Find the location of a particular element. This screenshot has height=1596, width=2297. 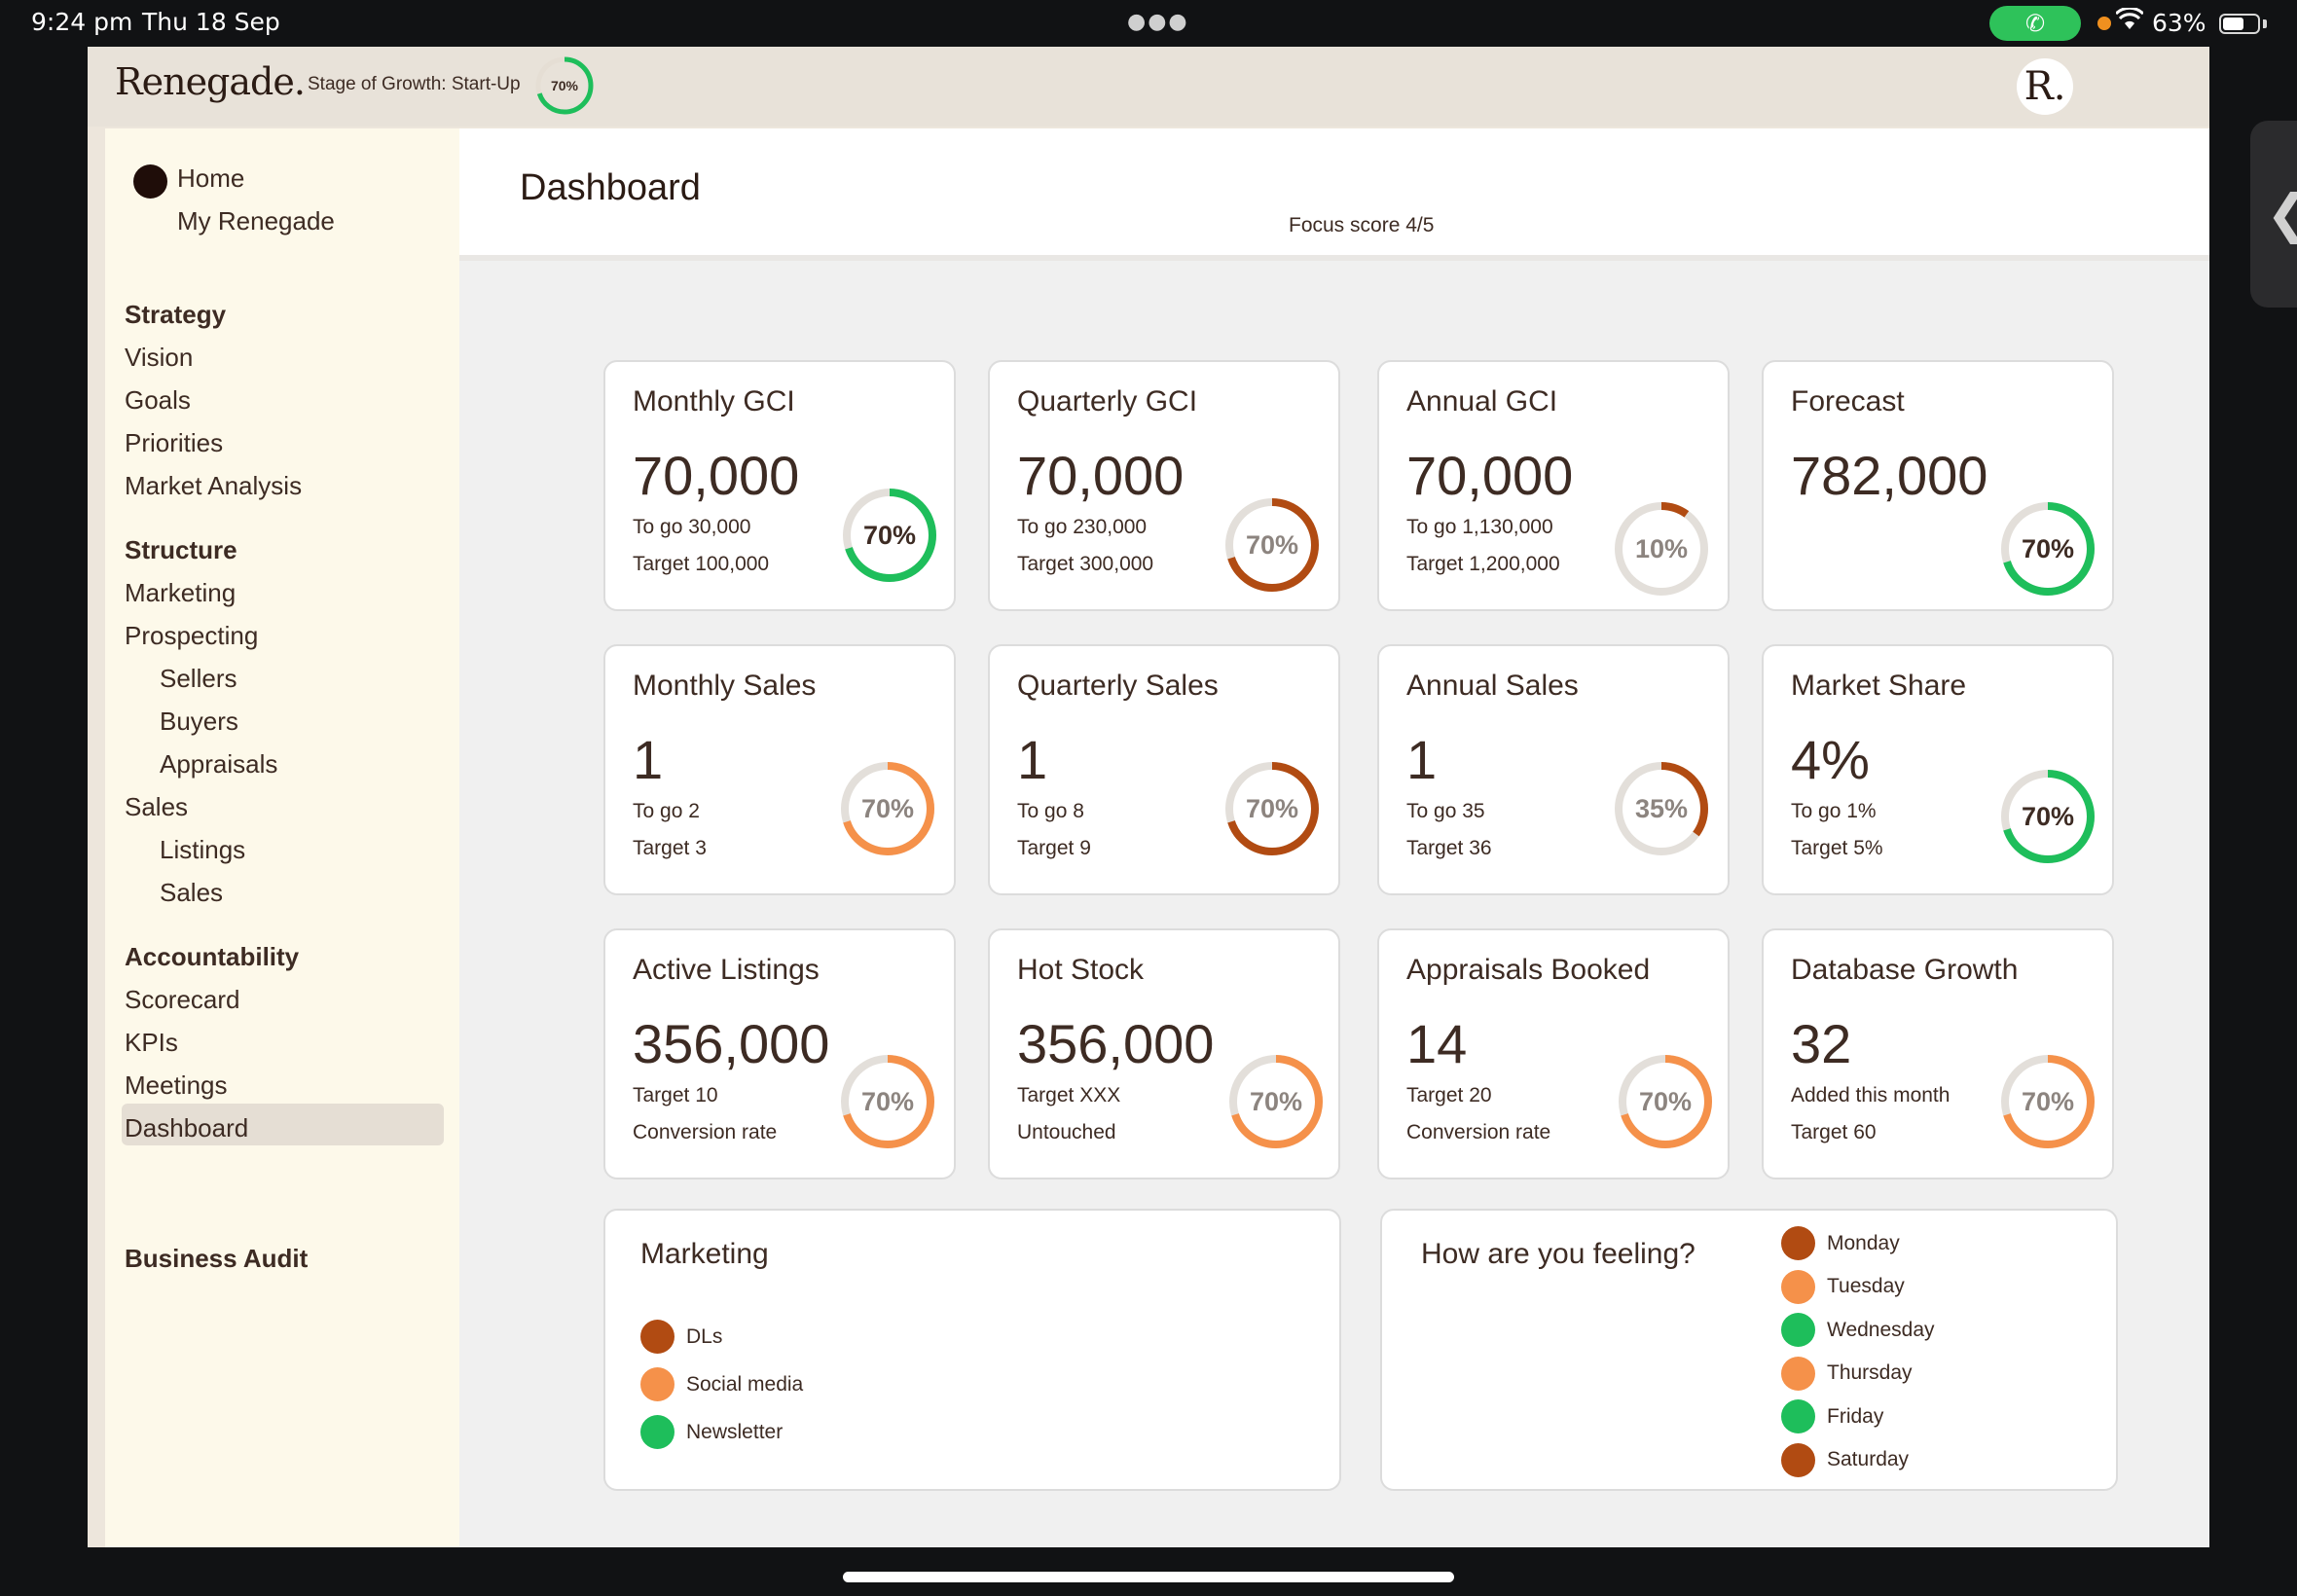

feeling-day-item: Saturday is located at coordinates (1846, 1460).